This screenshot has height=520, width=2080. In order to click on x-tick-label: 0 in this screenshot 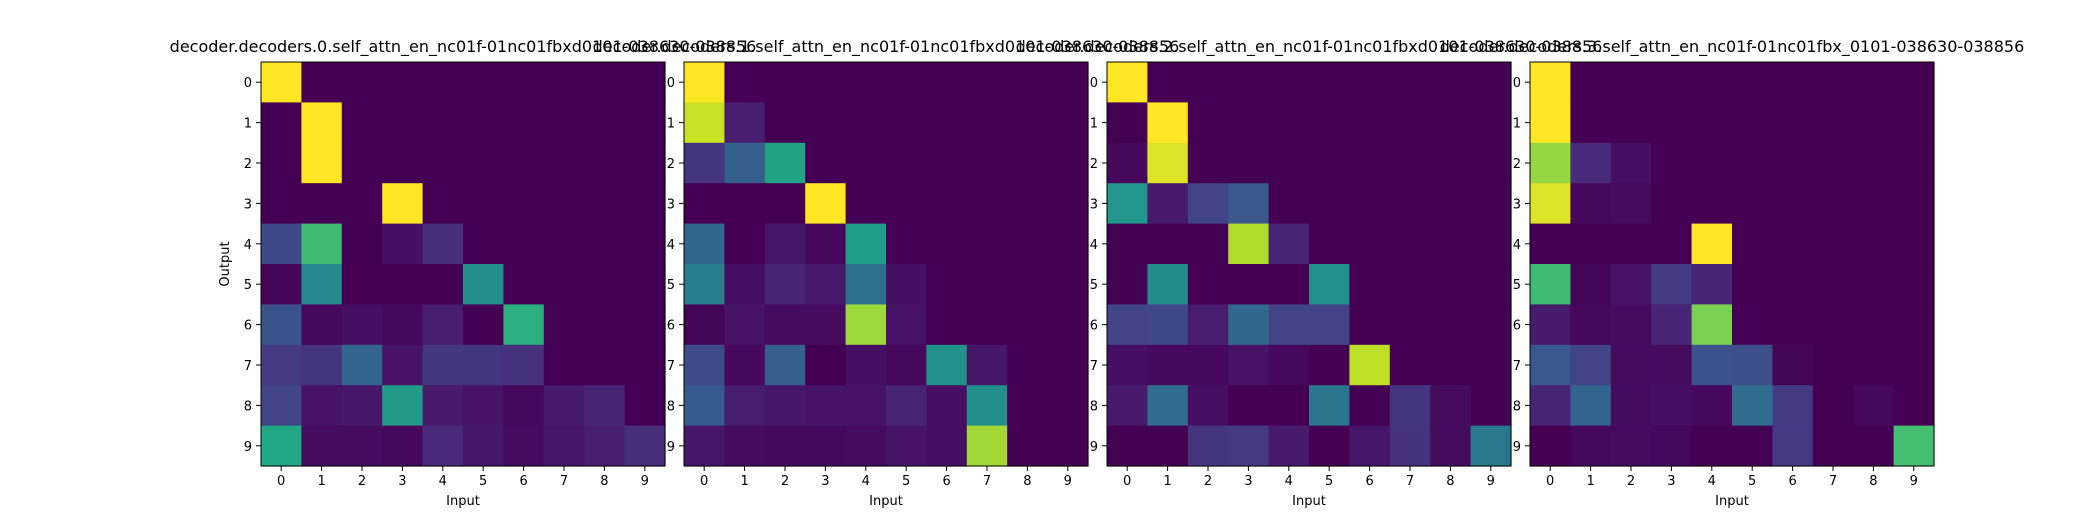, I will do `click(281, 481)`.